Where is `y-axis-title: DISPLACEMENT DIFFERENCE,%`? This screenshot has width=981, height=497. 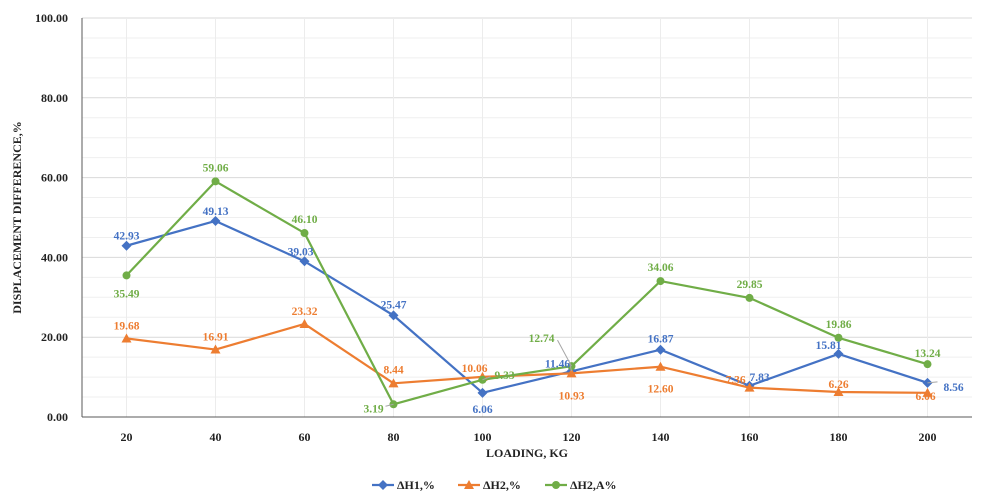
y-axis-title: DISPLACEMENT DIFFERENCE,% is located at coordinates (17, 217).